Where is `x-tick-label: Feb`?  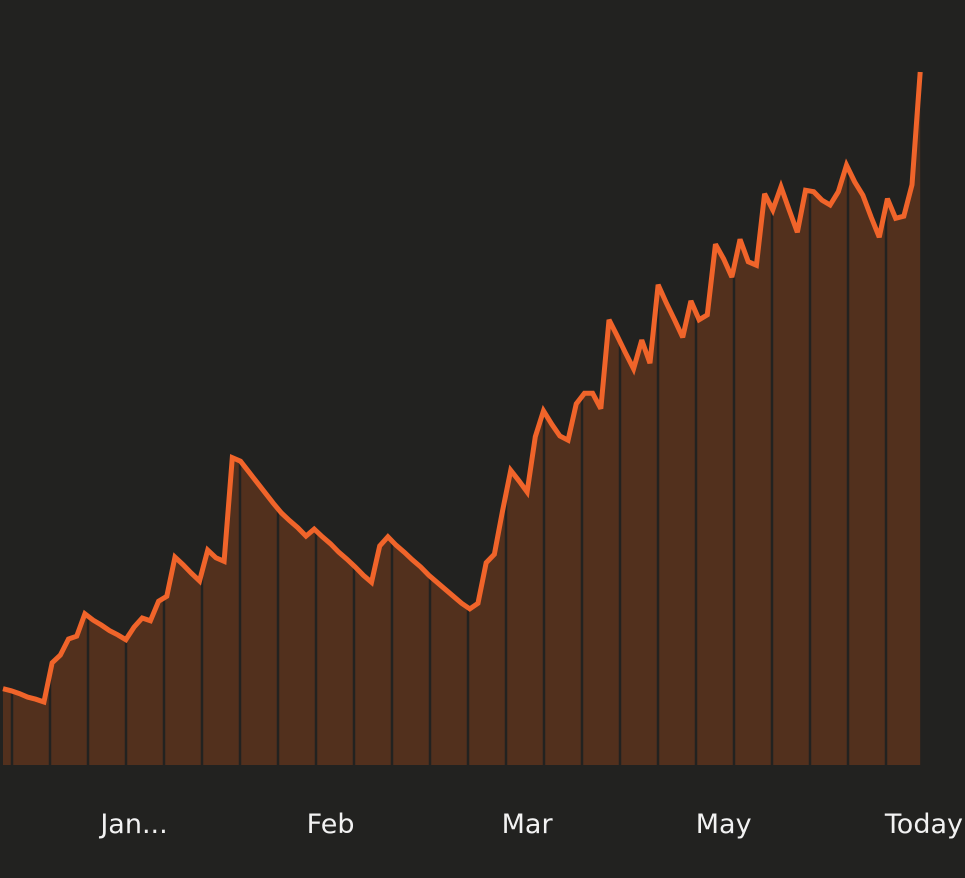 x-tick-label: Feb is located at coordinates (331, 824).